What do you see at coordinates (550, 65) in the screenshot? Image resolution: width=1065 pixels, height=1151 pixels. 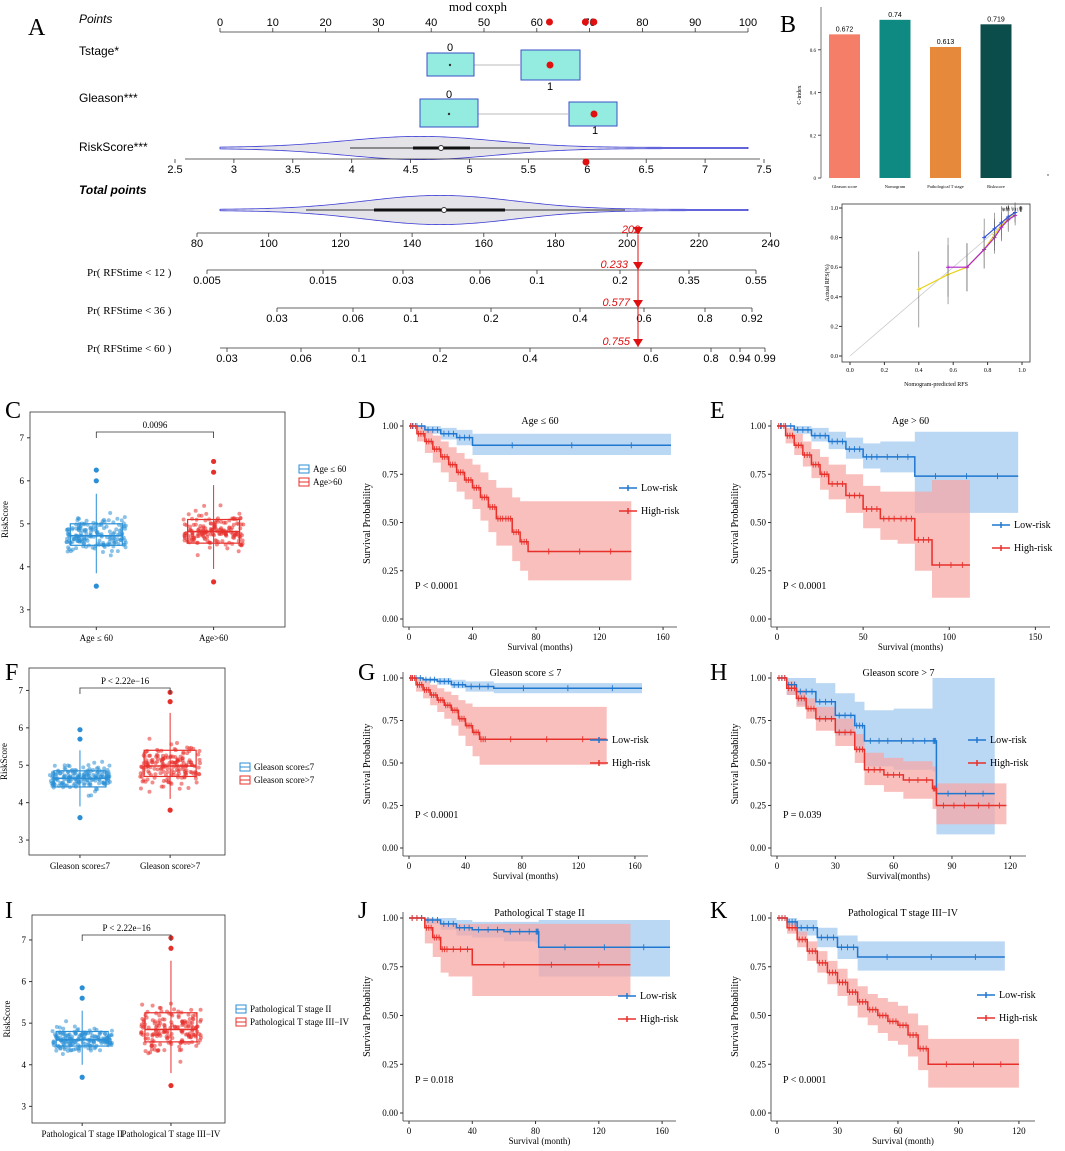 I see `tstage-marker` at bounding box center [550, 65].